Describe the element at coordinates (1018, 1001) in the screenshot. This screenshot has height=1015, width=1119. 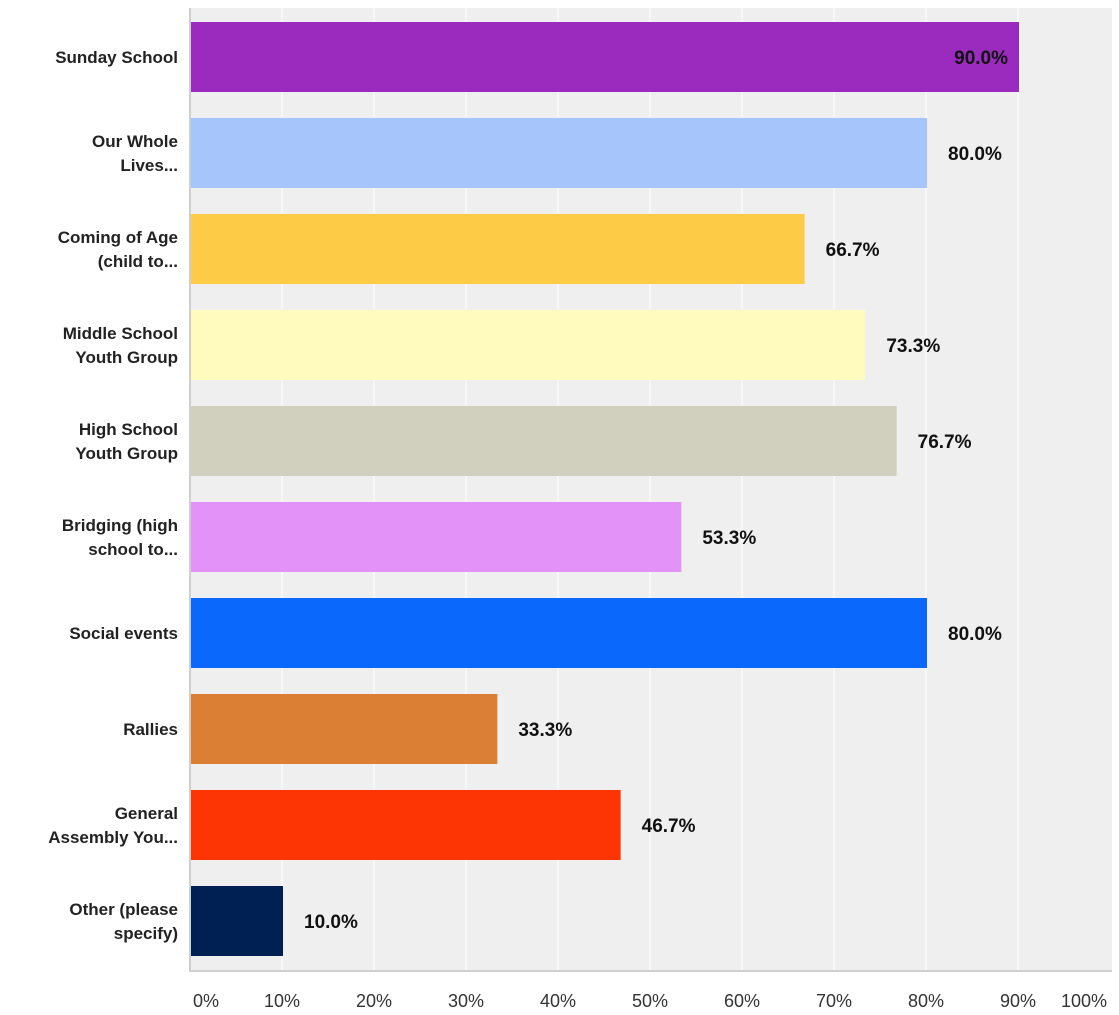
I see `x-tick-label: 90%` at that location.